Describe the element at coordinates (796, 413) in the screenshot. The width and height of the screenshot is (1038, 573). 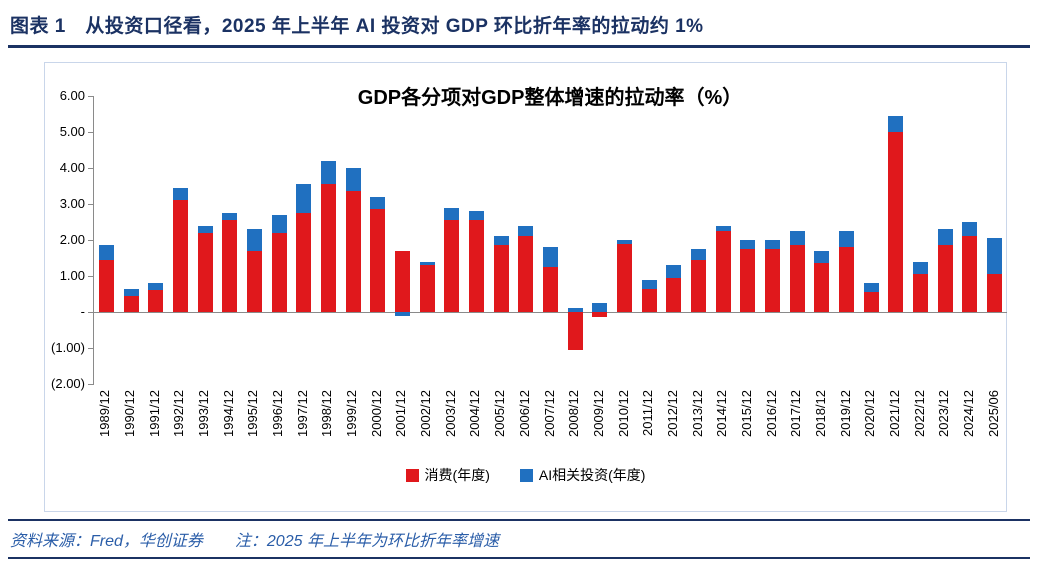
I see `x-axis-label: 2017/12` at that location.